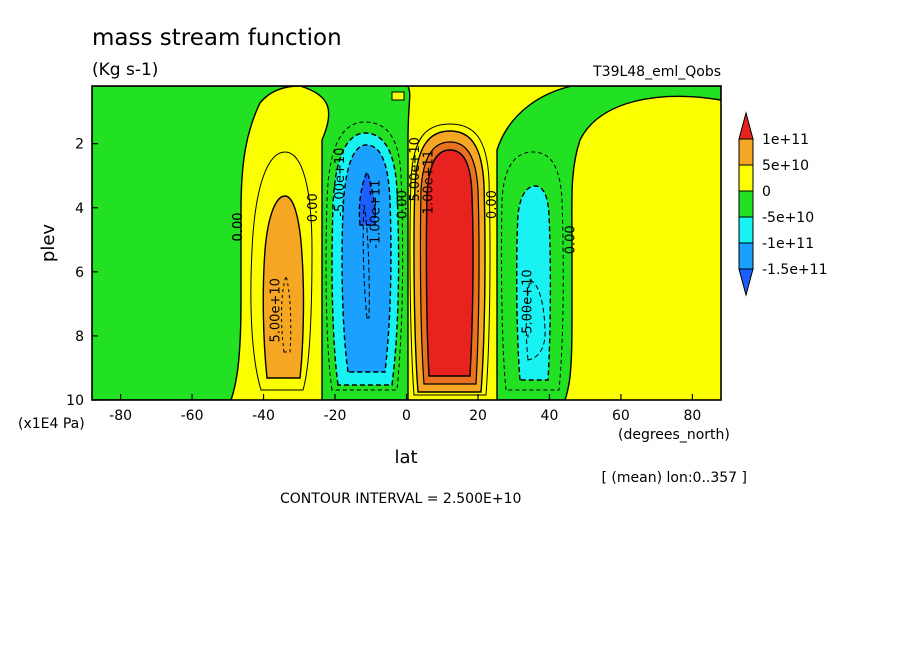 This screenshot has width=904, height=654. Describe the element at coordinates (376, 214) in the screenshot. I see `contour-label: -1.00e+11` at that location.